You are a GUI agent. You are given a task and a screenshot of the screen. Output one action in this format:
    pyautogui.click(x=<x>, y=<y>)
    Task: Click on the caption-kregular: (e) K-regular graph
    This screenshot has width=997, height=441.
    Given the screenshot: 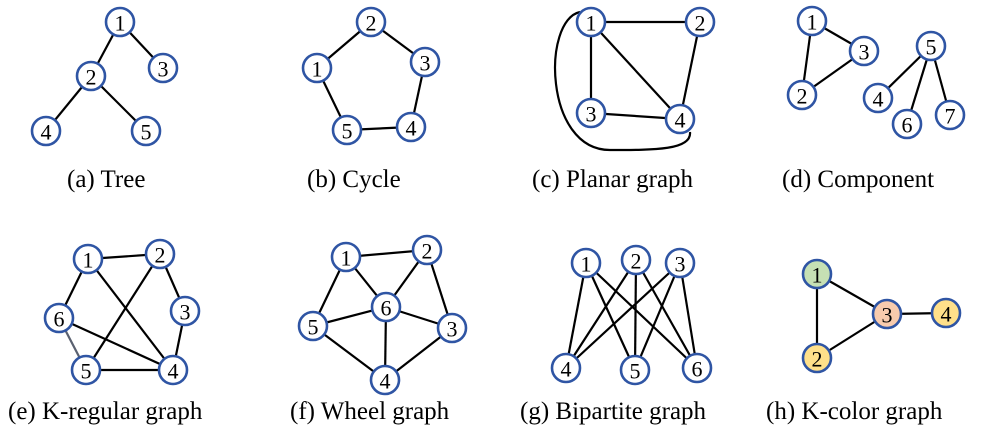 What is the action you would take?
    pyautogui.click(x=105, y=412)
    